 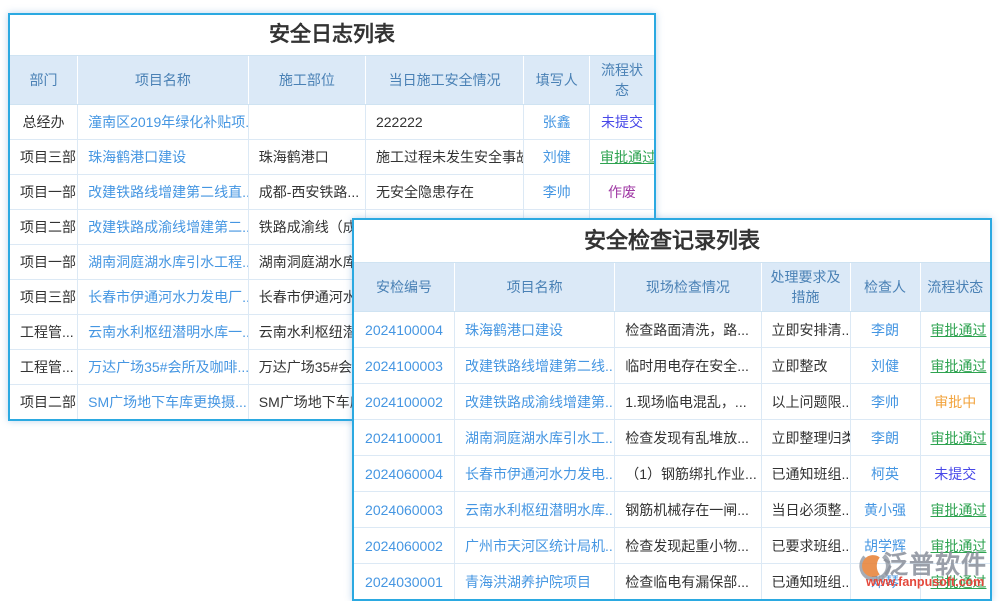 I want to click on inspection-id-link: 2024100003, so click(x=404, y=365).